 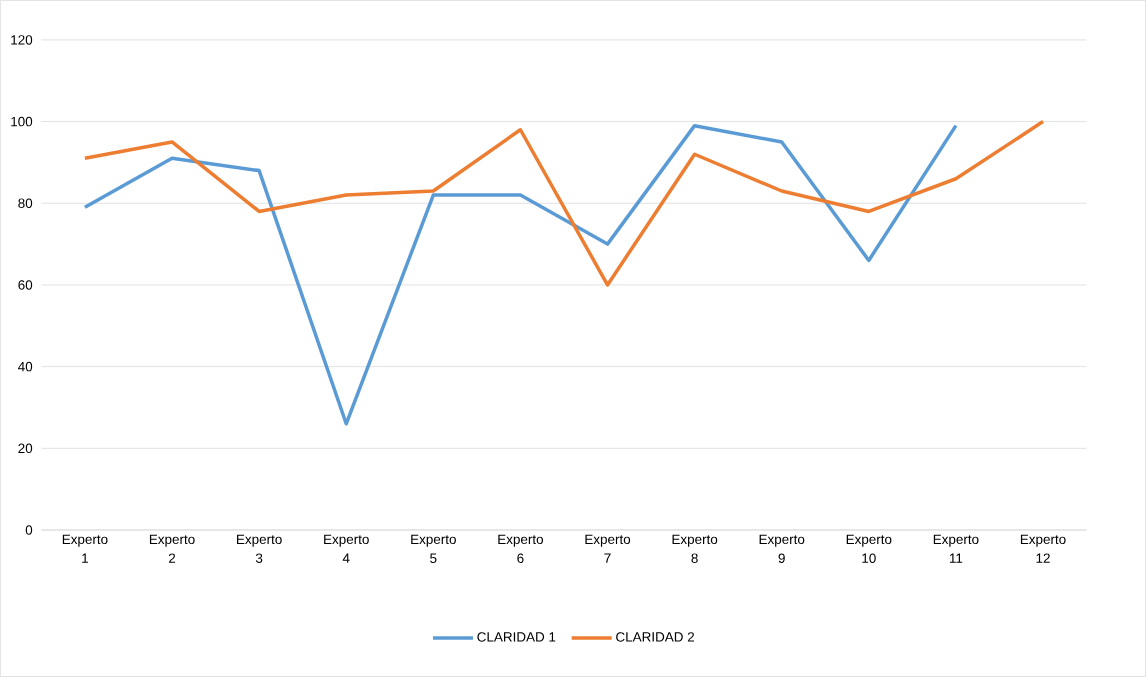 What do you see at coordinates (608, 548) in the screenshot?
I see `x-tick-label: Experto 7` at bounding box center [608, 548].